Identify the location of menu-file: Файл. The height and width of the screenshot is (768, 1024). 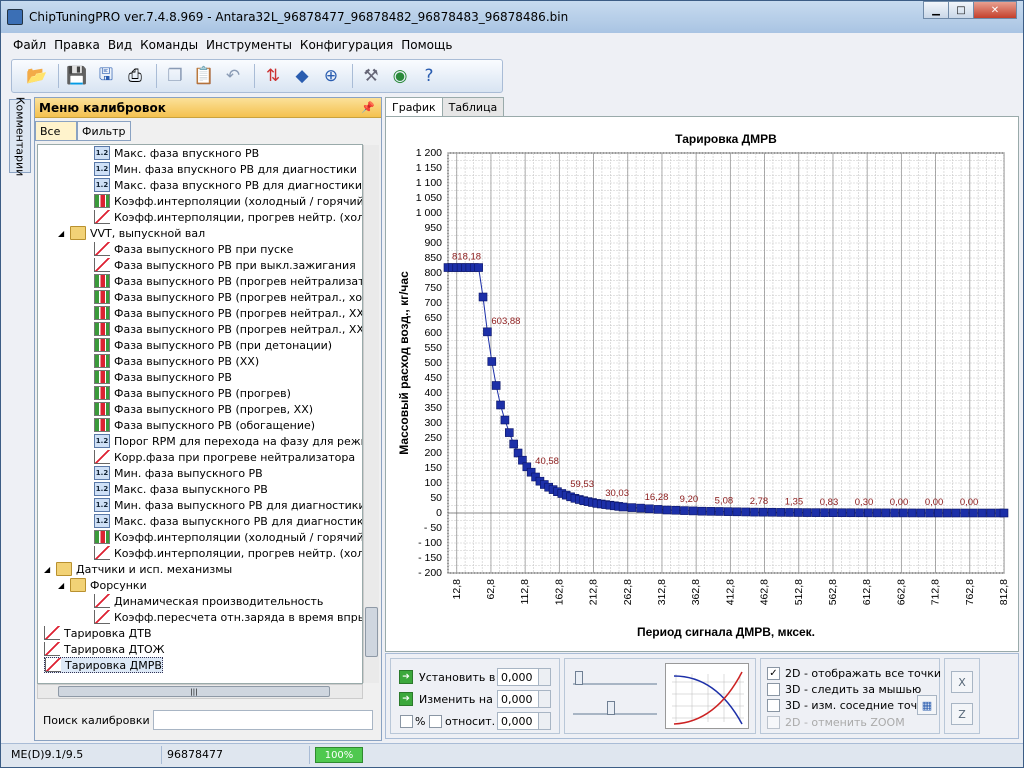
(30, 45).